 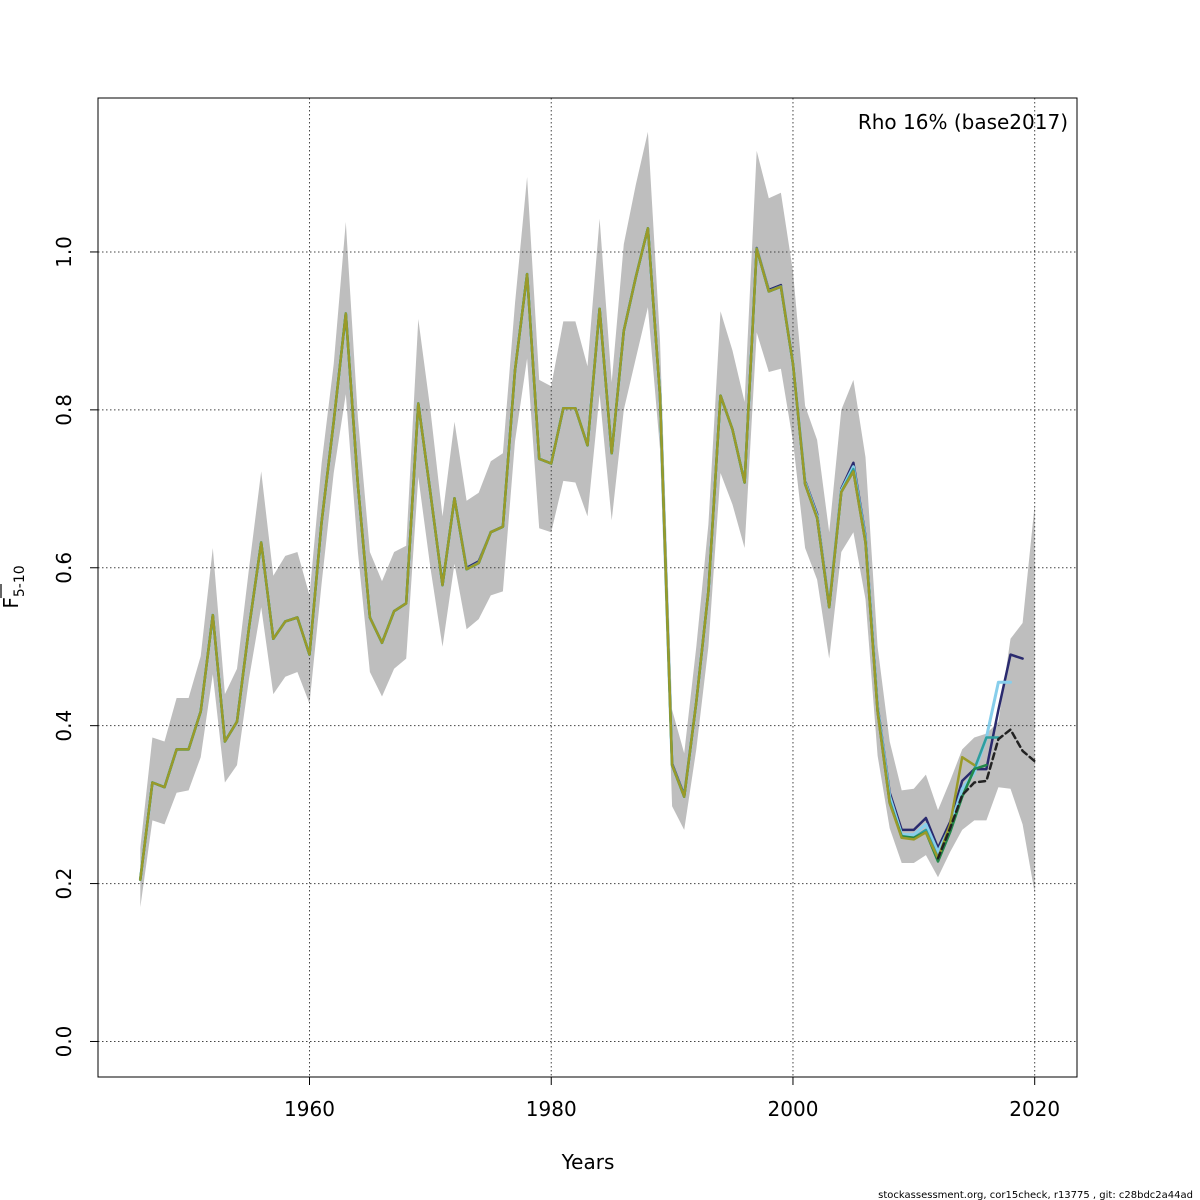 What do you see at coordinates (20, 581) in the screenshot?
I see `y-axis-title-sub: 5-10` at bounding box center [20, 581].